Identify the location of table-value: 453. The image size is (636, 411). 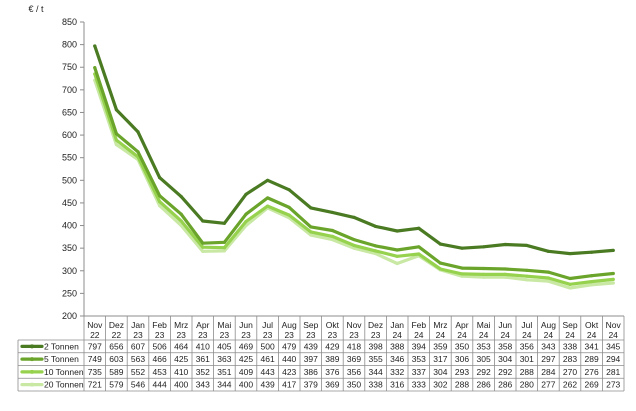
(160, 372).